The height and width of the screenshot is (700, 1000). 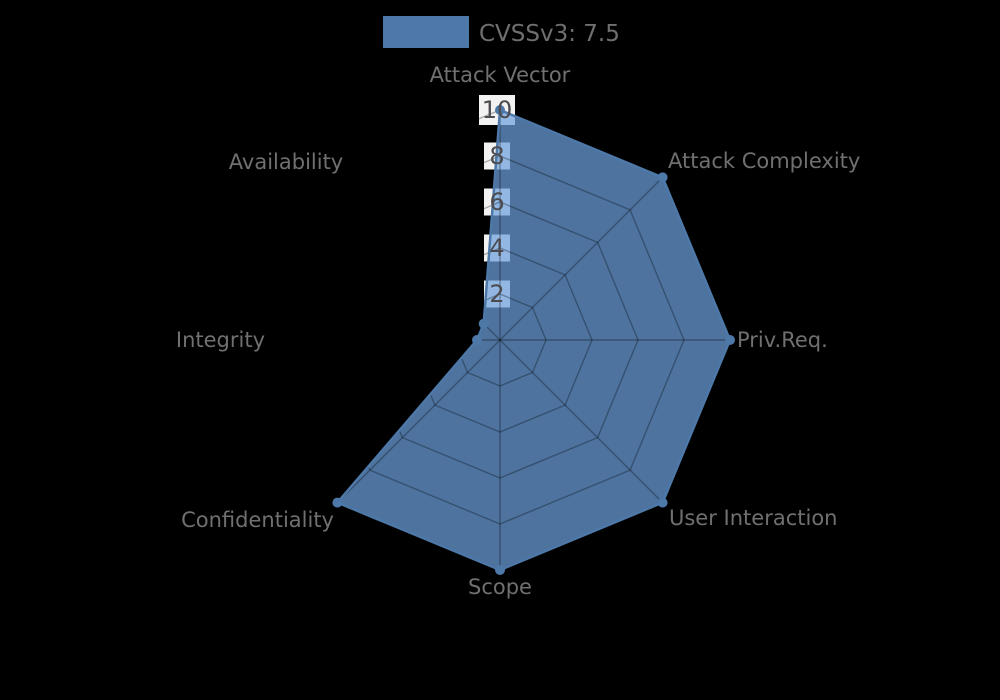 I want to click on grid-ring, so click(x=500, y=340).